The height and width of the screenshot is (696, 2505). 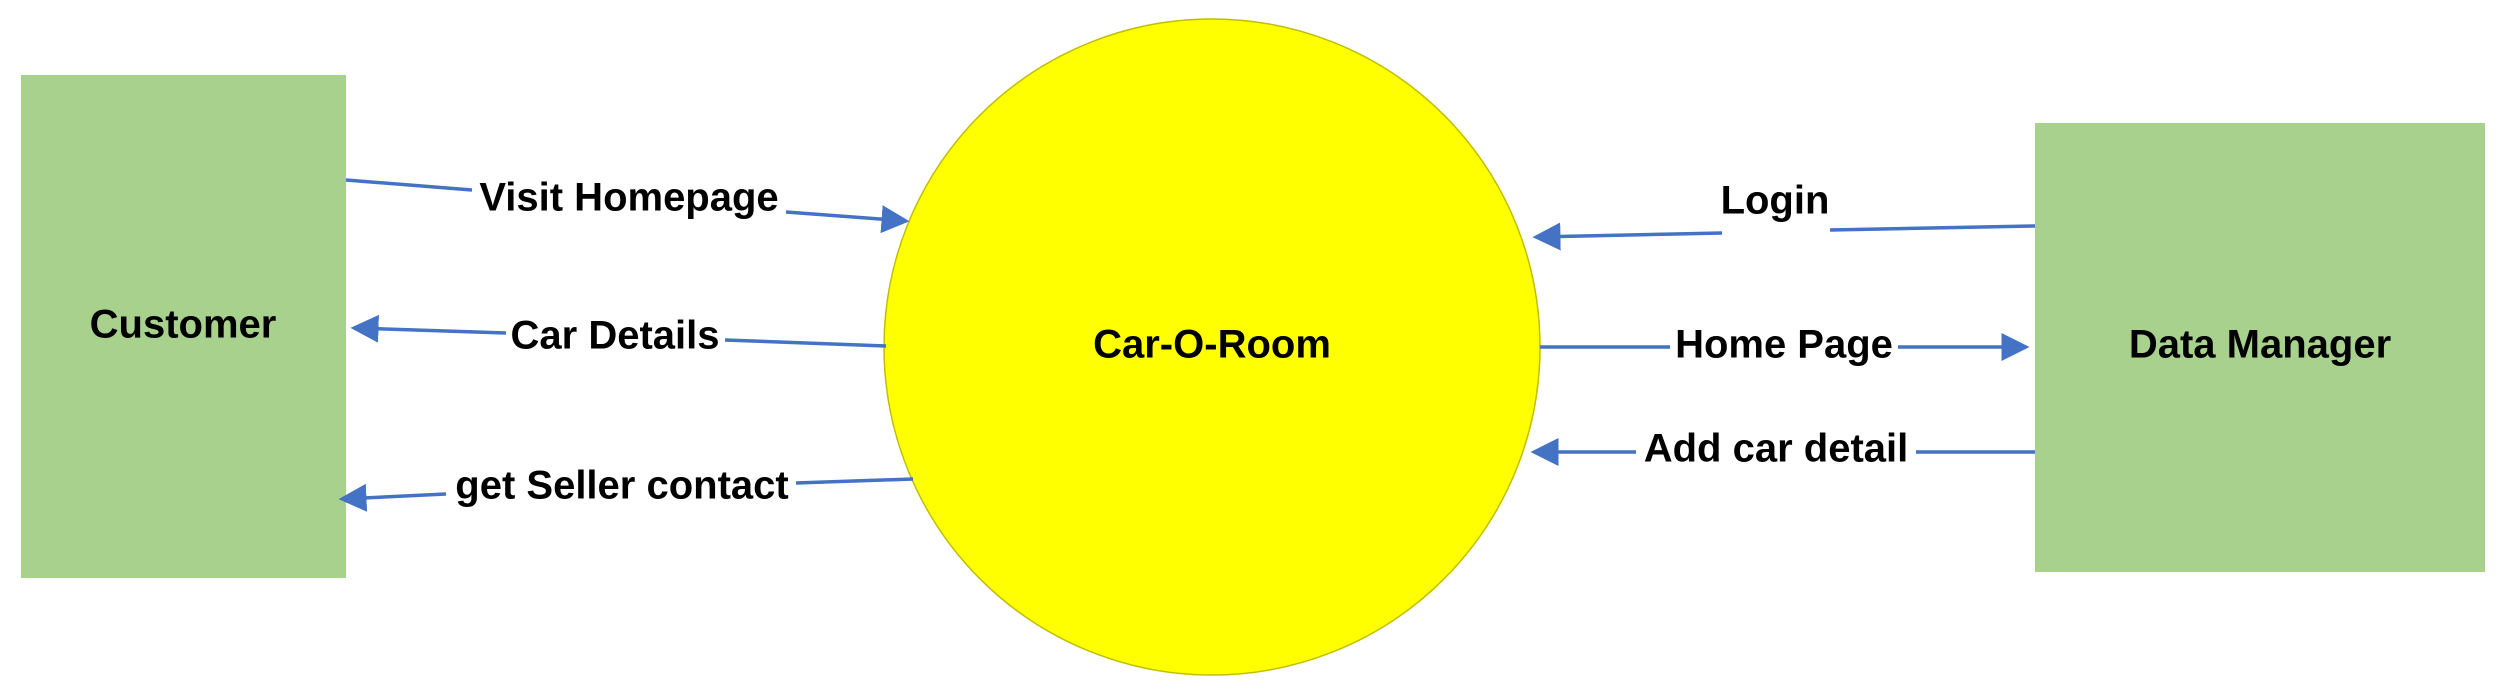 I want to click on flow-login-line-end, so click(x=1627, y=236).